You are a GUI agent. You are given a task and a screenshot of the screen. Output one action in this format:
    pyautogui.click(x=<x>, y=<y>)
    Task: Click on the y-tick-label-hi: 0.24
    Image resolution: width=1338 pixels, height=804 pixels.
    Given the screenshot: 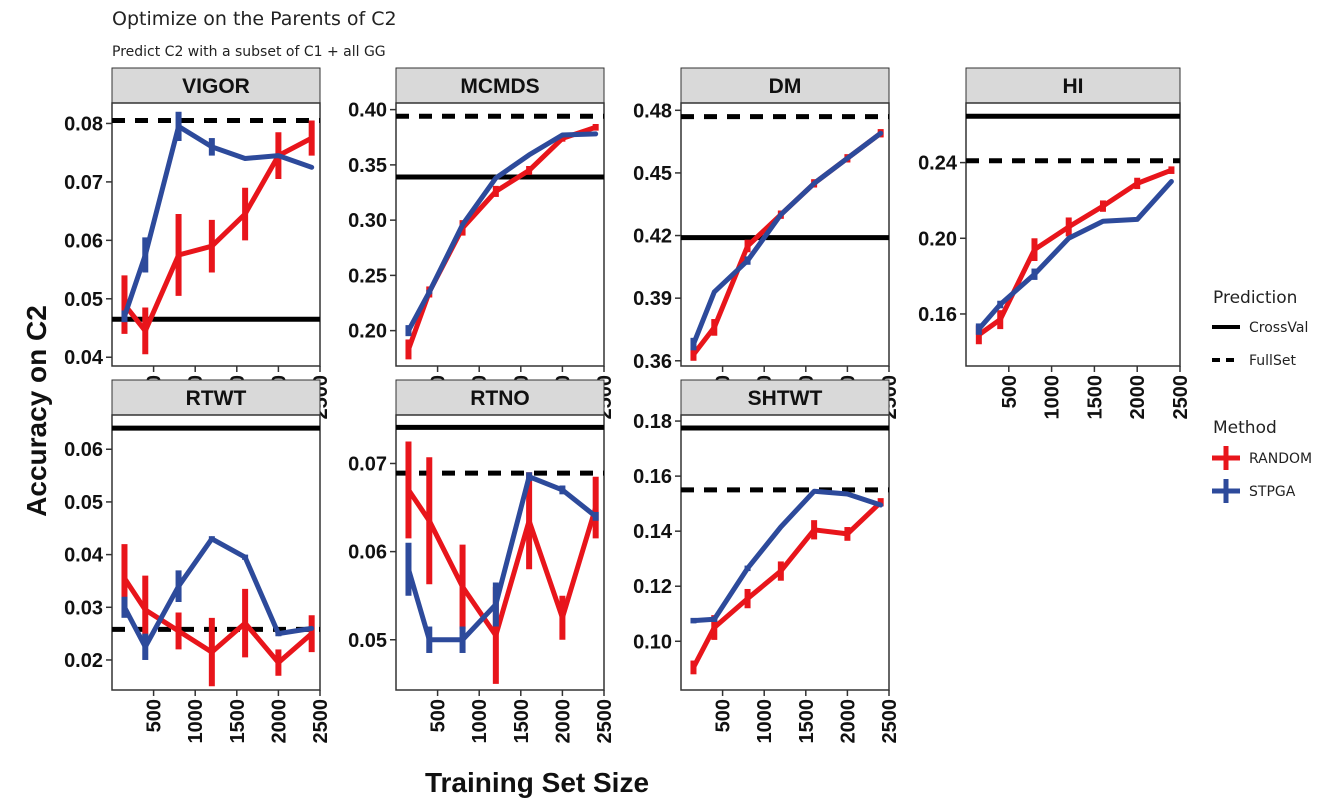 What is the action you would take?
    pyautogui.click(x=938, y=164)
    